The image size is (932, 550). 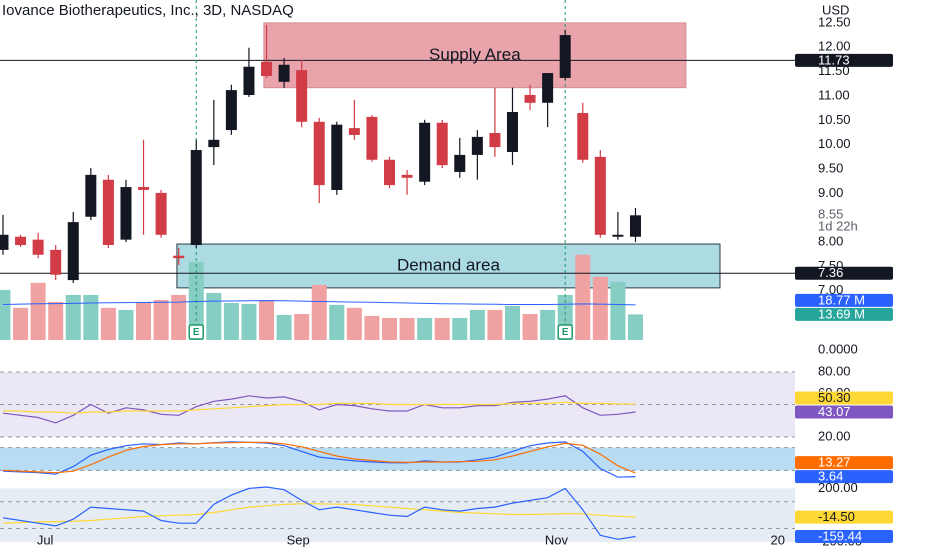 What do you see at coordinates (834, 46) in the screenshot?
I see `y-tick-label: 12.00` at bounding box center [834, 46].